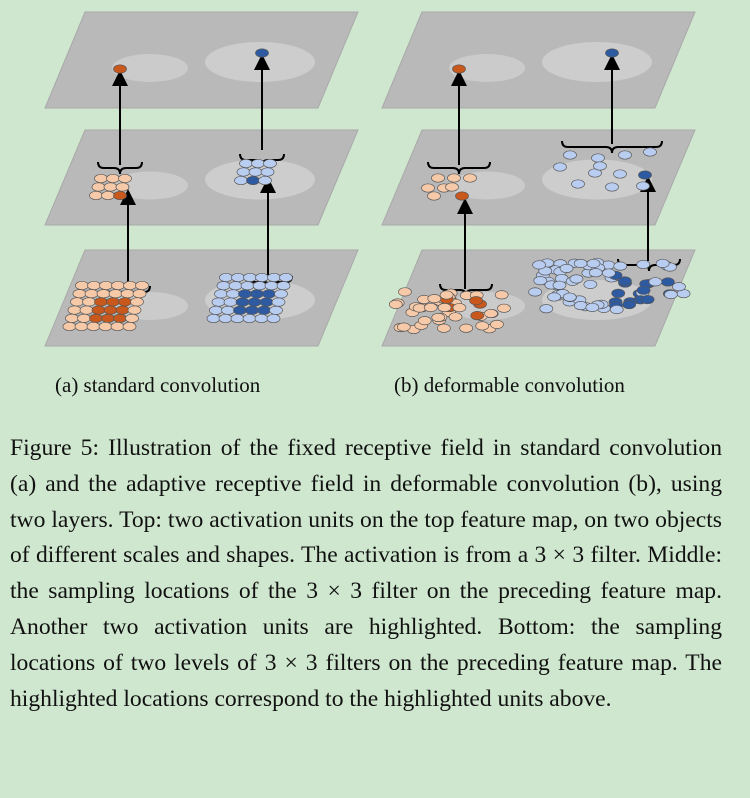  What do you see at coordinates (509, 385) in the screenshot?
I see `subcaption-deformable-convolution: (b) deformable convolution` at bounding box center [509, 385].